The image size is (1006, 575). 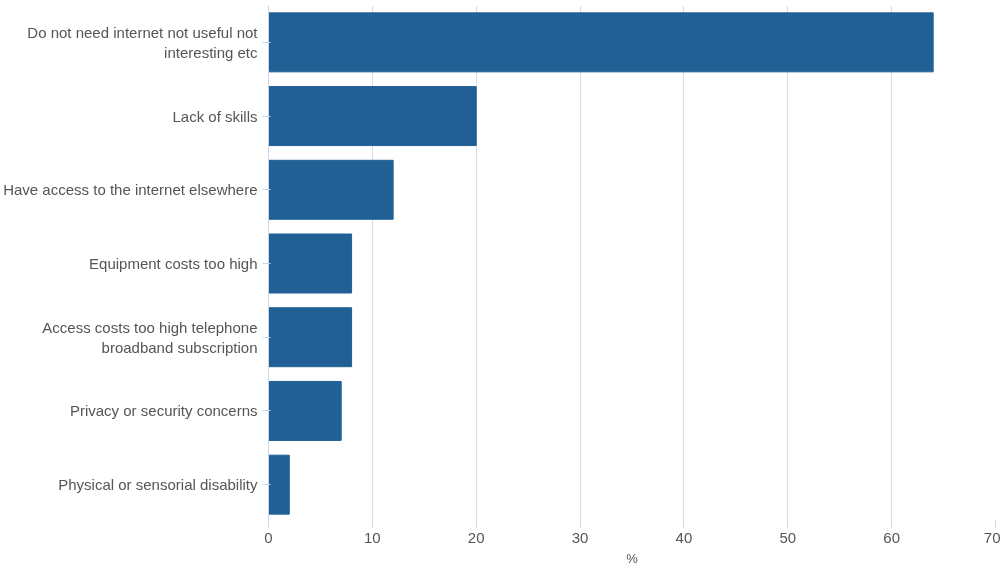 I want to click on y-tick-label: Equipment costs too high, so click(x=173, y=263).